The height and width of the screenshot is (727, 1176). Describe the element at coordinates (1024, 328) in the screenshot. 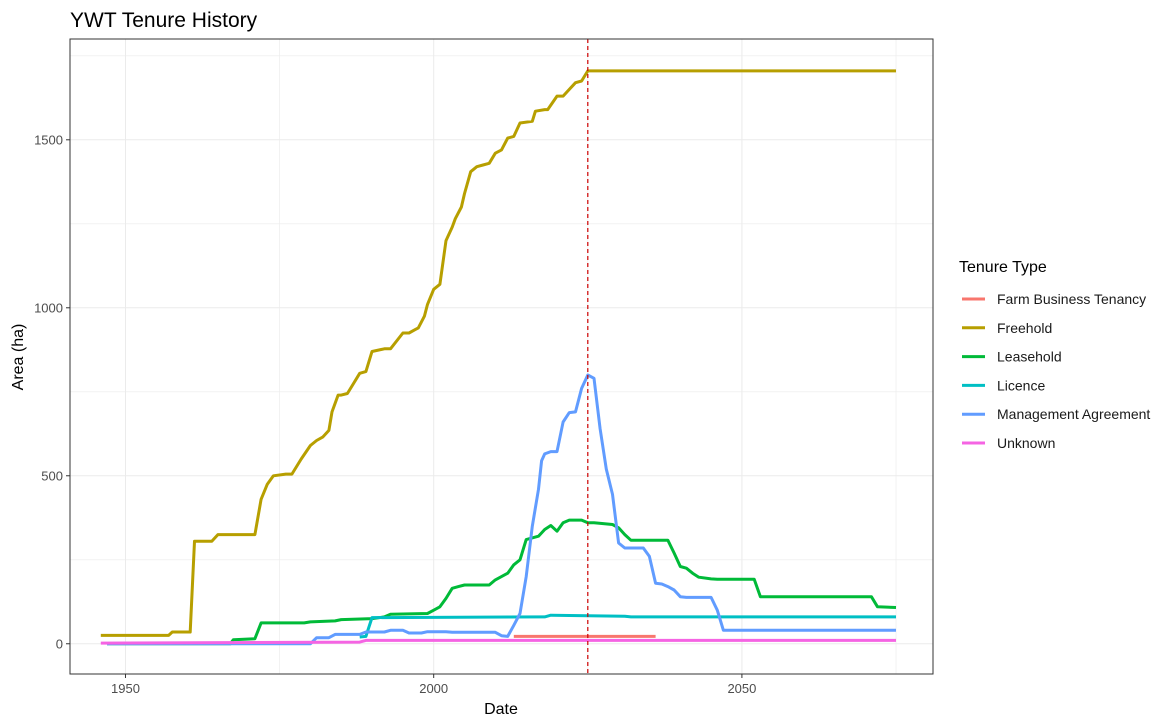

I see `legend-label-freehold: Freehold` at that location.